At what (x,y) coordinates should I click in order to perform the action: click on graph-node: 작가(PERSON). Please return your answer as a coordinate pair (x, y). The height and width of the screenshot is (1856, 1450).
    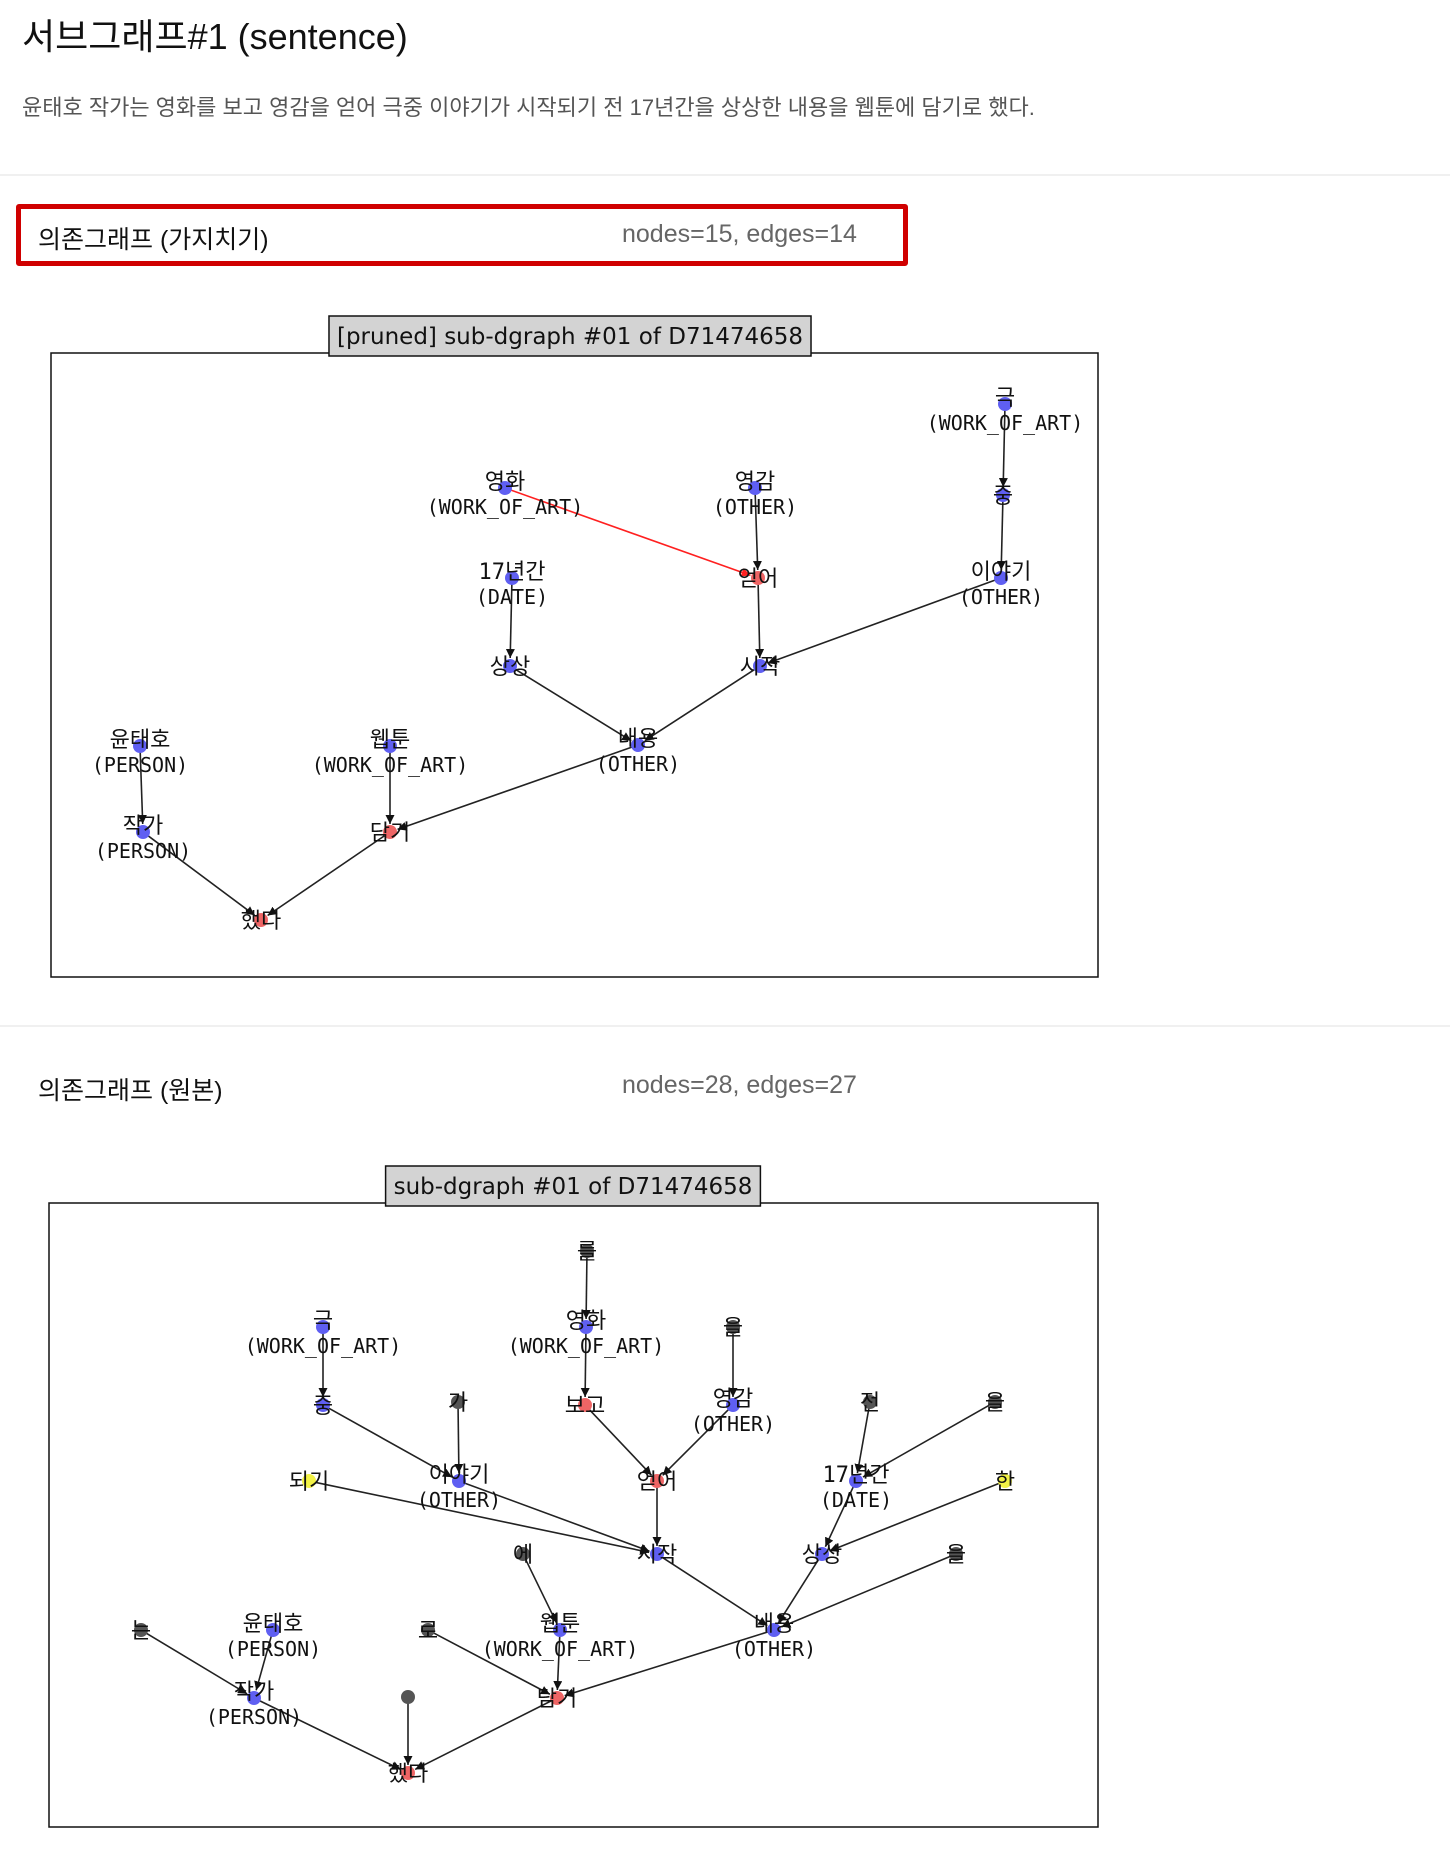
    Looking at the image, I should click on (143, 838).